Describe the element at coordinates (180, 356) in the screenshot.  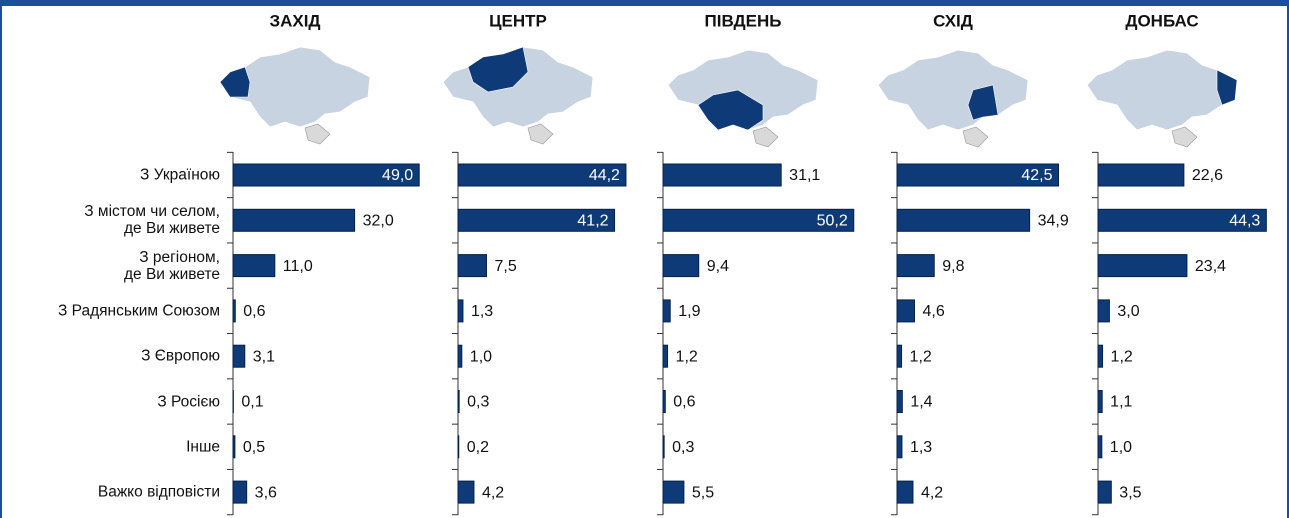
I see `category-label: З Європою` at that location.